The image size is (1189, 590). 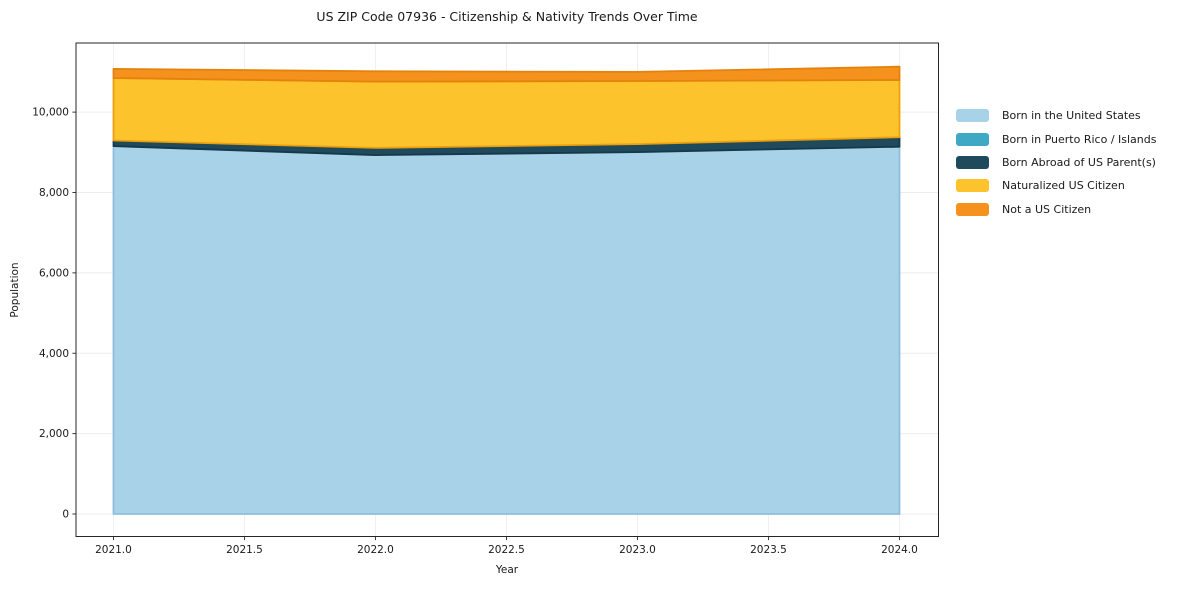 What do you see at coordinates (375, 550) in the screenshot?
I see `x-tick-label: 2022.0` at bounding box center [375, 550].